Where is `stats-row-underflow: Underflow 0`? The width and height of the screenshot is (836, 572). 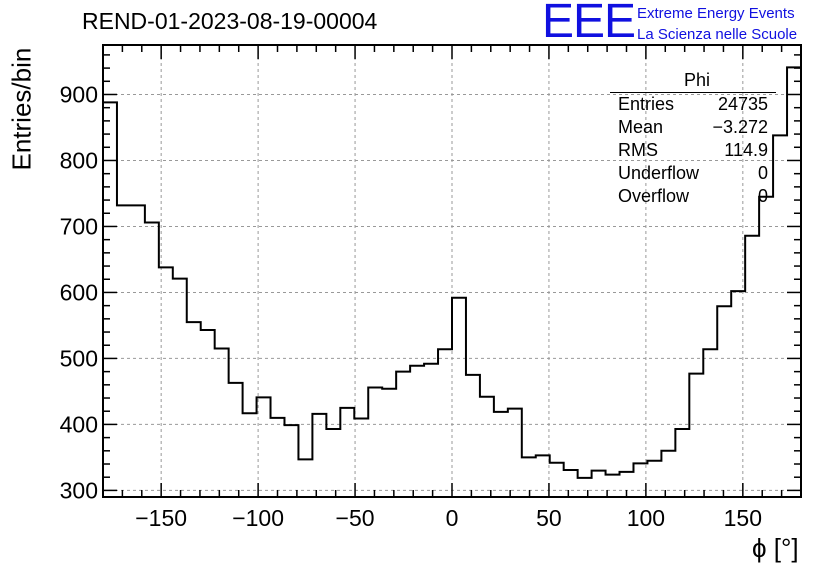 stats-row-underflow: Underflow 0 is located at coordinates (693, 173).